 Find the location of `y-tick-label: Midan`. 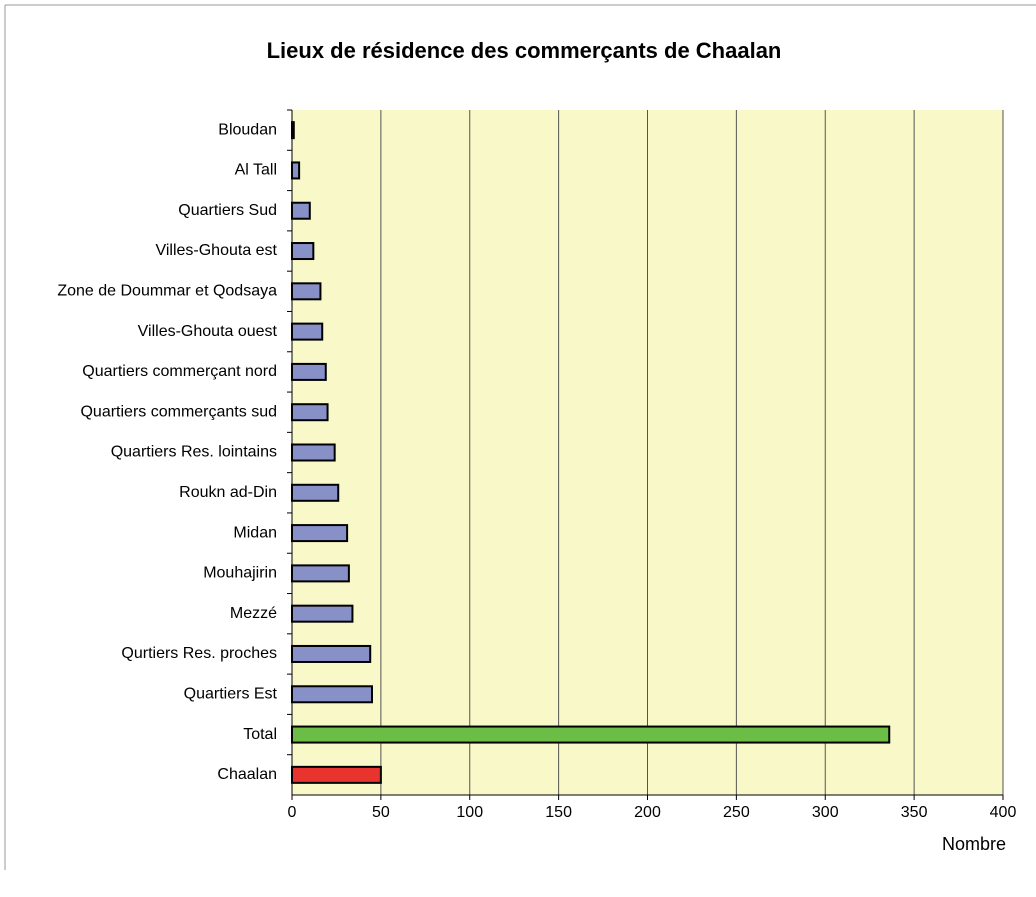

y-tick-label: Midan is located at coordinates (255, 532).